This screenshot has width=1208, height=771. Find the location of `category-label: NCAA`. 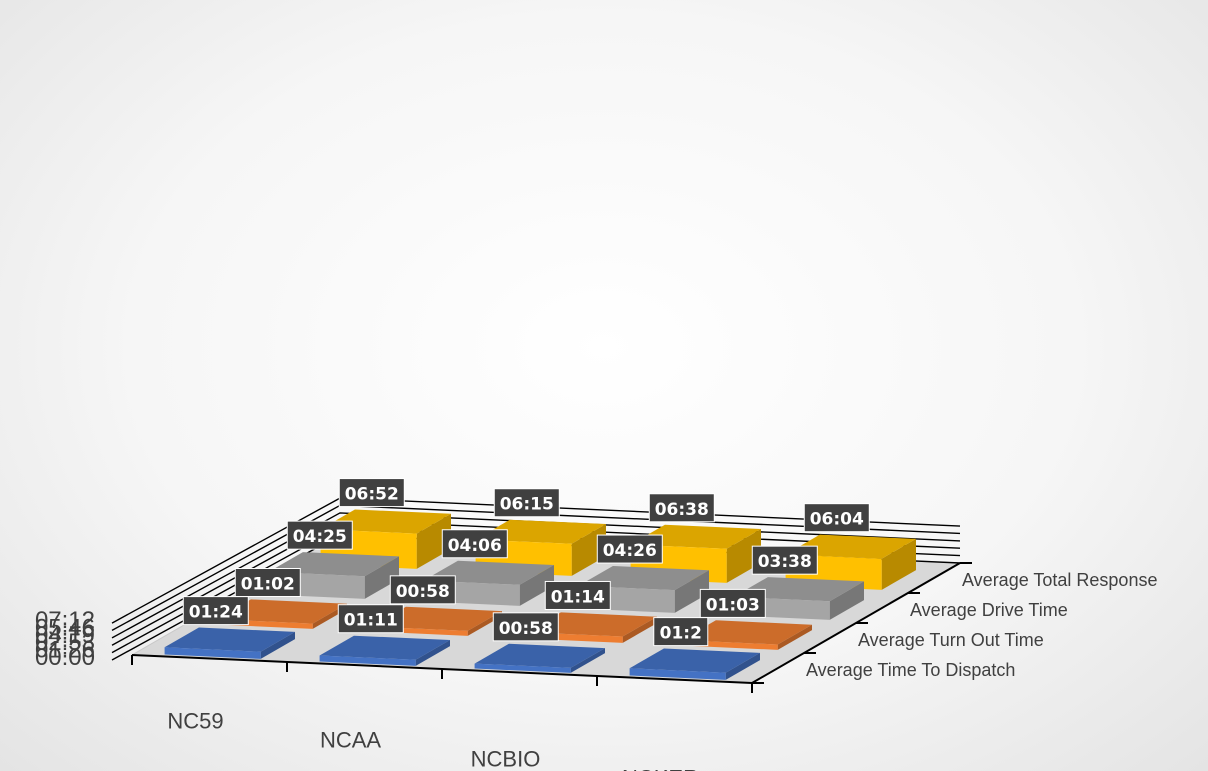

category-label: NCAA is located at coordinates (350, 740).